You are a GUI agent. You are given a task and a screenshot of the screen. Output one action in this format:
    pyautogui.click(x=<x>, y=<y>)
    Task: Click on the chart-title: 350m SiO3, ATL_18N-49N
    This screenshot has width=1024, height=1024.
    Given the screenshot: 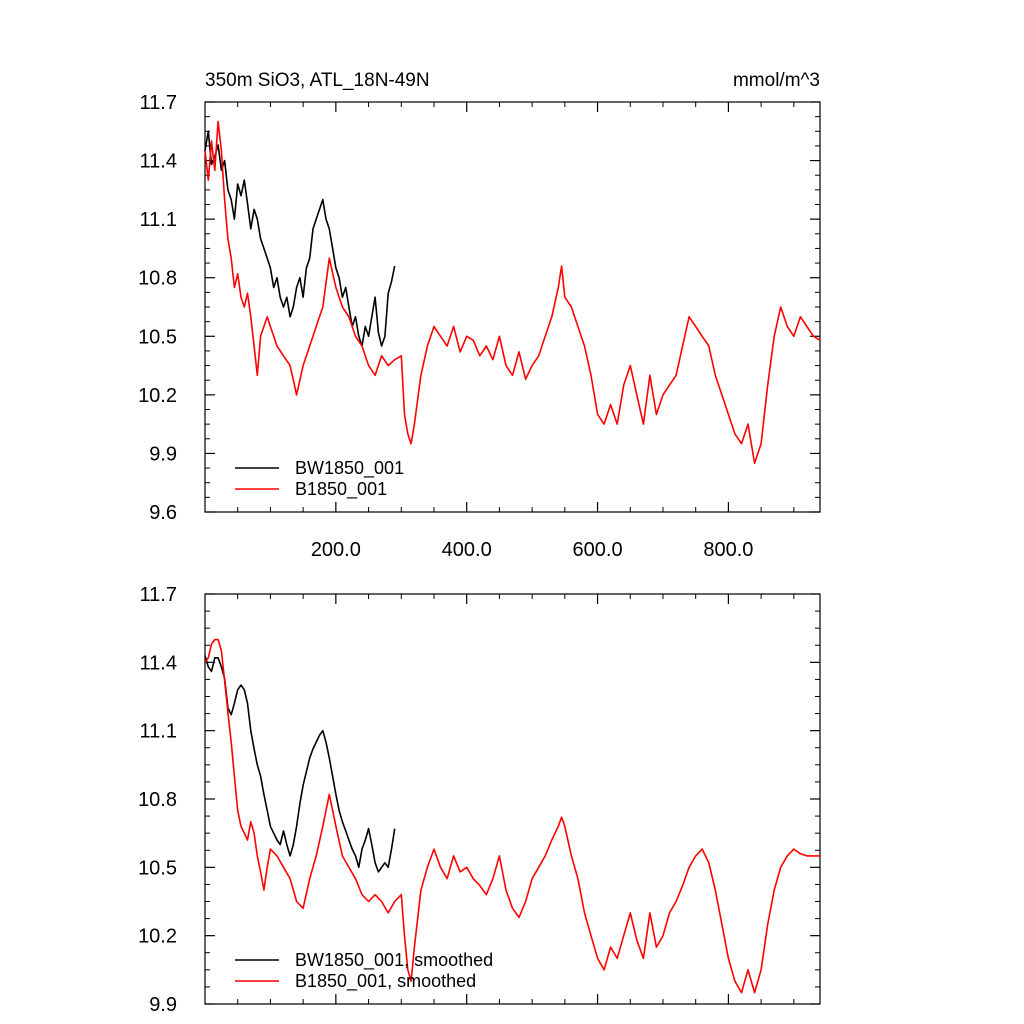 What is the action you would take?
    pyautogui.click(x=317, y=80)
    